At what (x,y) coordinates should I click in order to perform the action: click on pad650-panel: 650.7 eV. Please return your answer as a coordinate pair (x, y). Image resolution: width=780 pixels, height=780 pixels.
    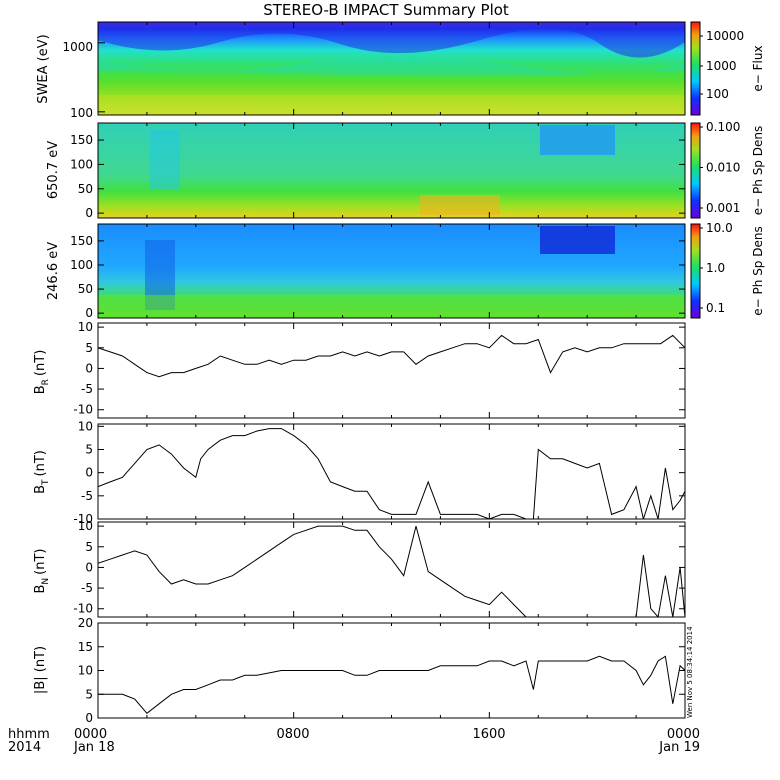
    Looking at the image, I should click on (366, 170).